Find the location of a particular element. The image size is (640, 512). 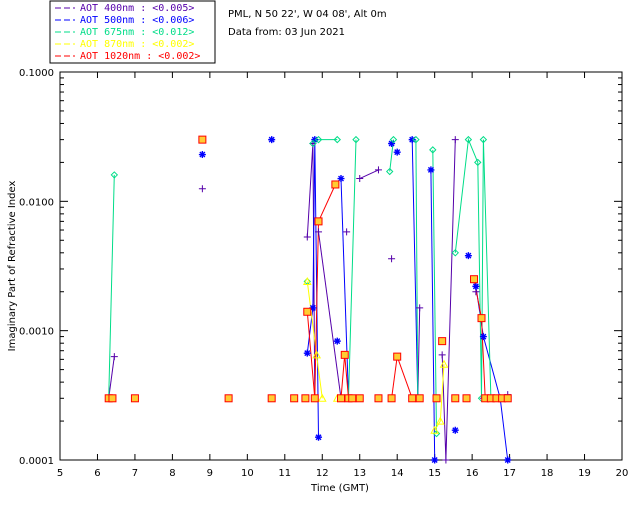

x-tick-label: 12 is located at coordinates (322, 473).